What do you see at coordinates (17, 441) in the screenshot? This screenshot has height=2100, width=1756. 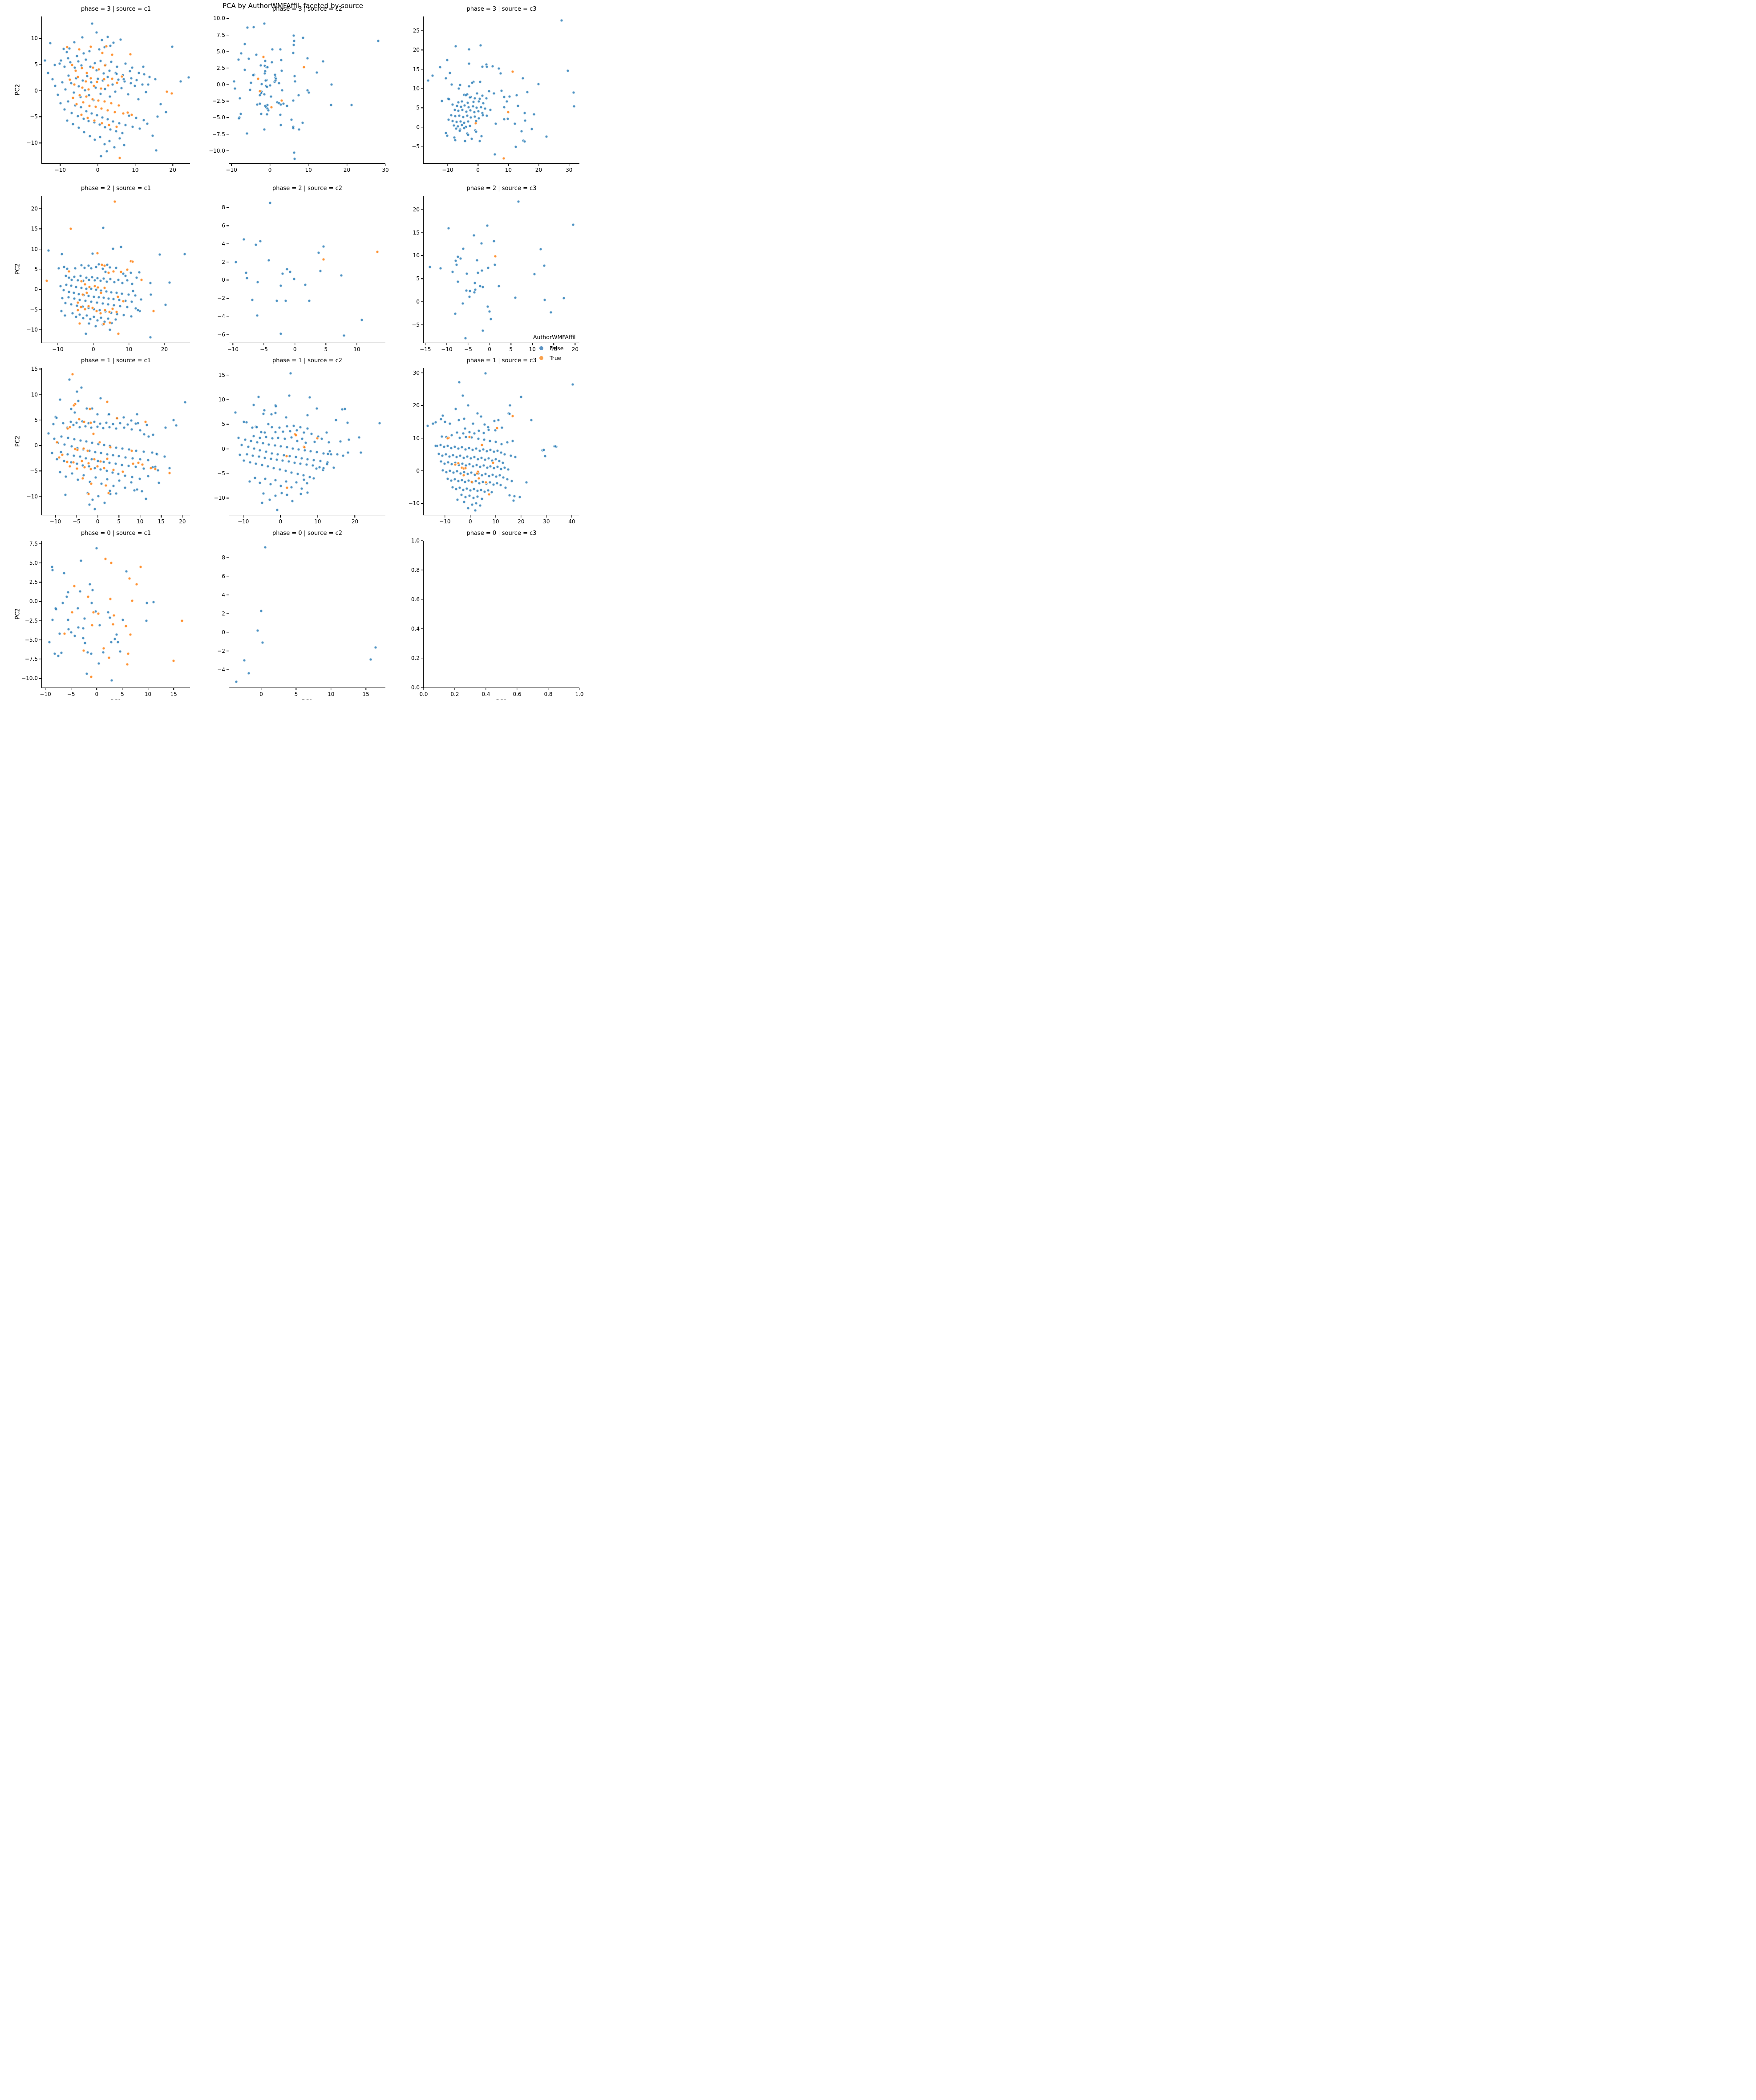 I see `y-axis-label: PC2` at bounding box center [17, 441].